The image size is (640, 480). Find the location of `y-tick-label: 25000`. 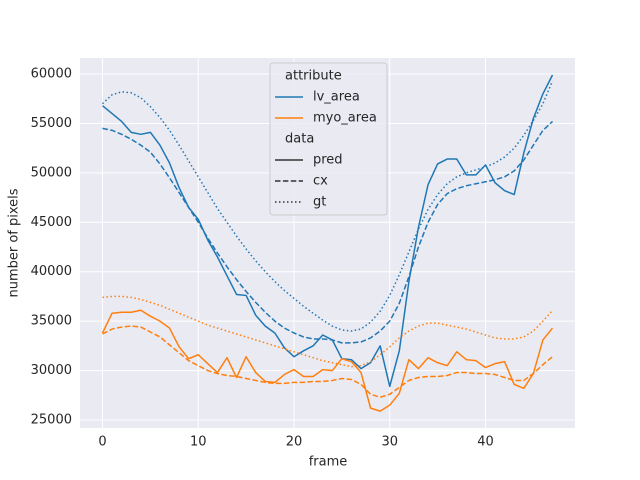

y-tick-label: 25000 is located at coordinates (51, 419).